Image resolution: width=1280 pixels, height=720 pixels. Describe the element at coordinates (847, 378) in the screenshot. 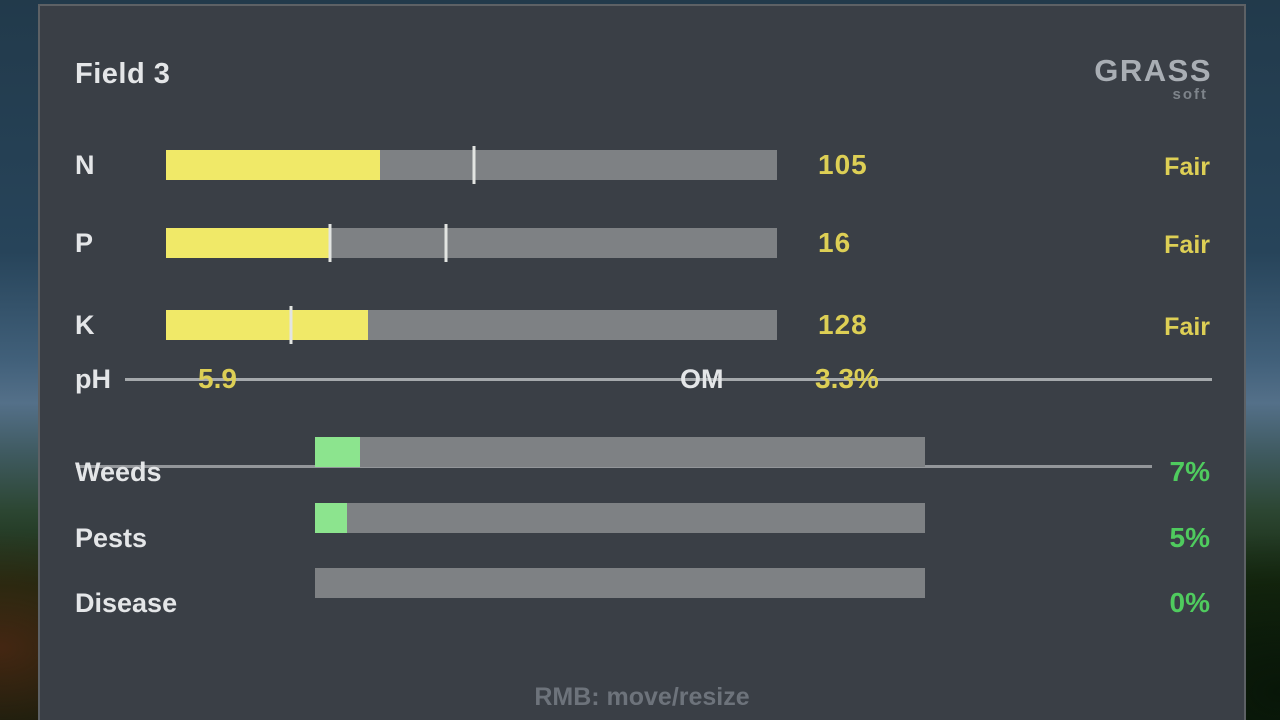

I see `om-value: 3.3%` at that location.